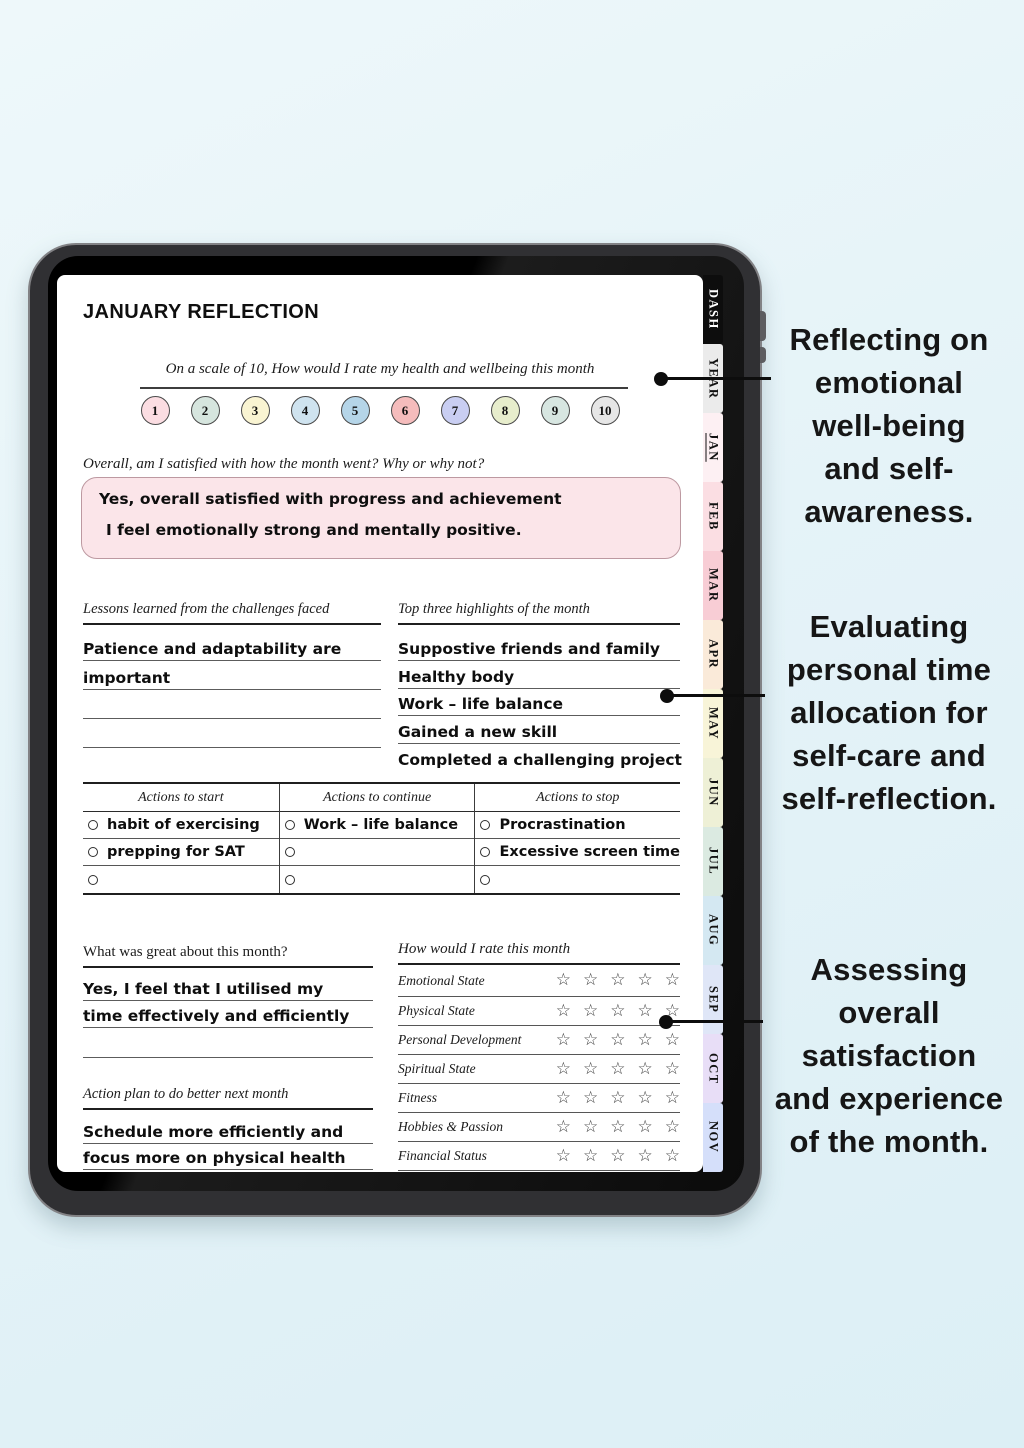 Image resolution: width=1024 pixels, height=1448 pixels. I want to click on writing-line: focus more on physical health, so click(228, 1157).